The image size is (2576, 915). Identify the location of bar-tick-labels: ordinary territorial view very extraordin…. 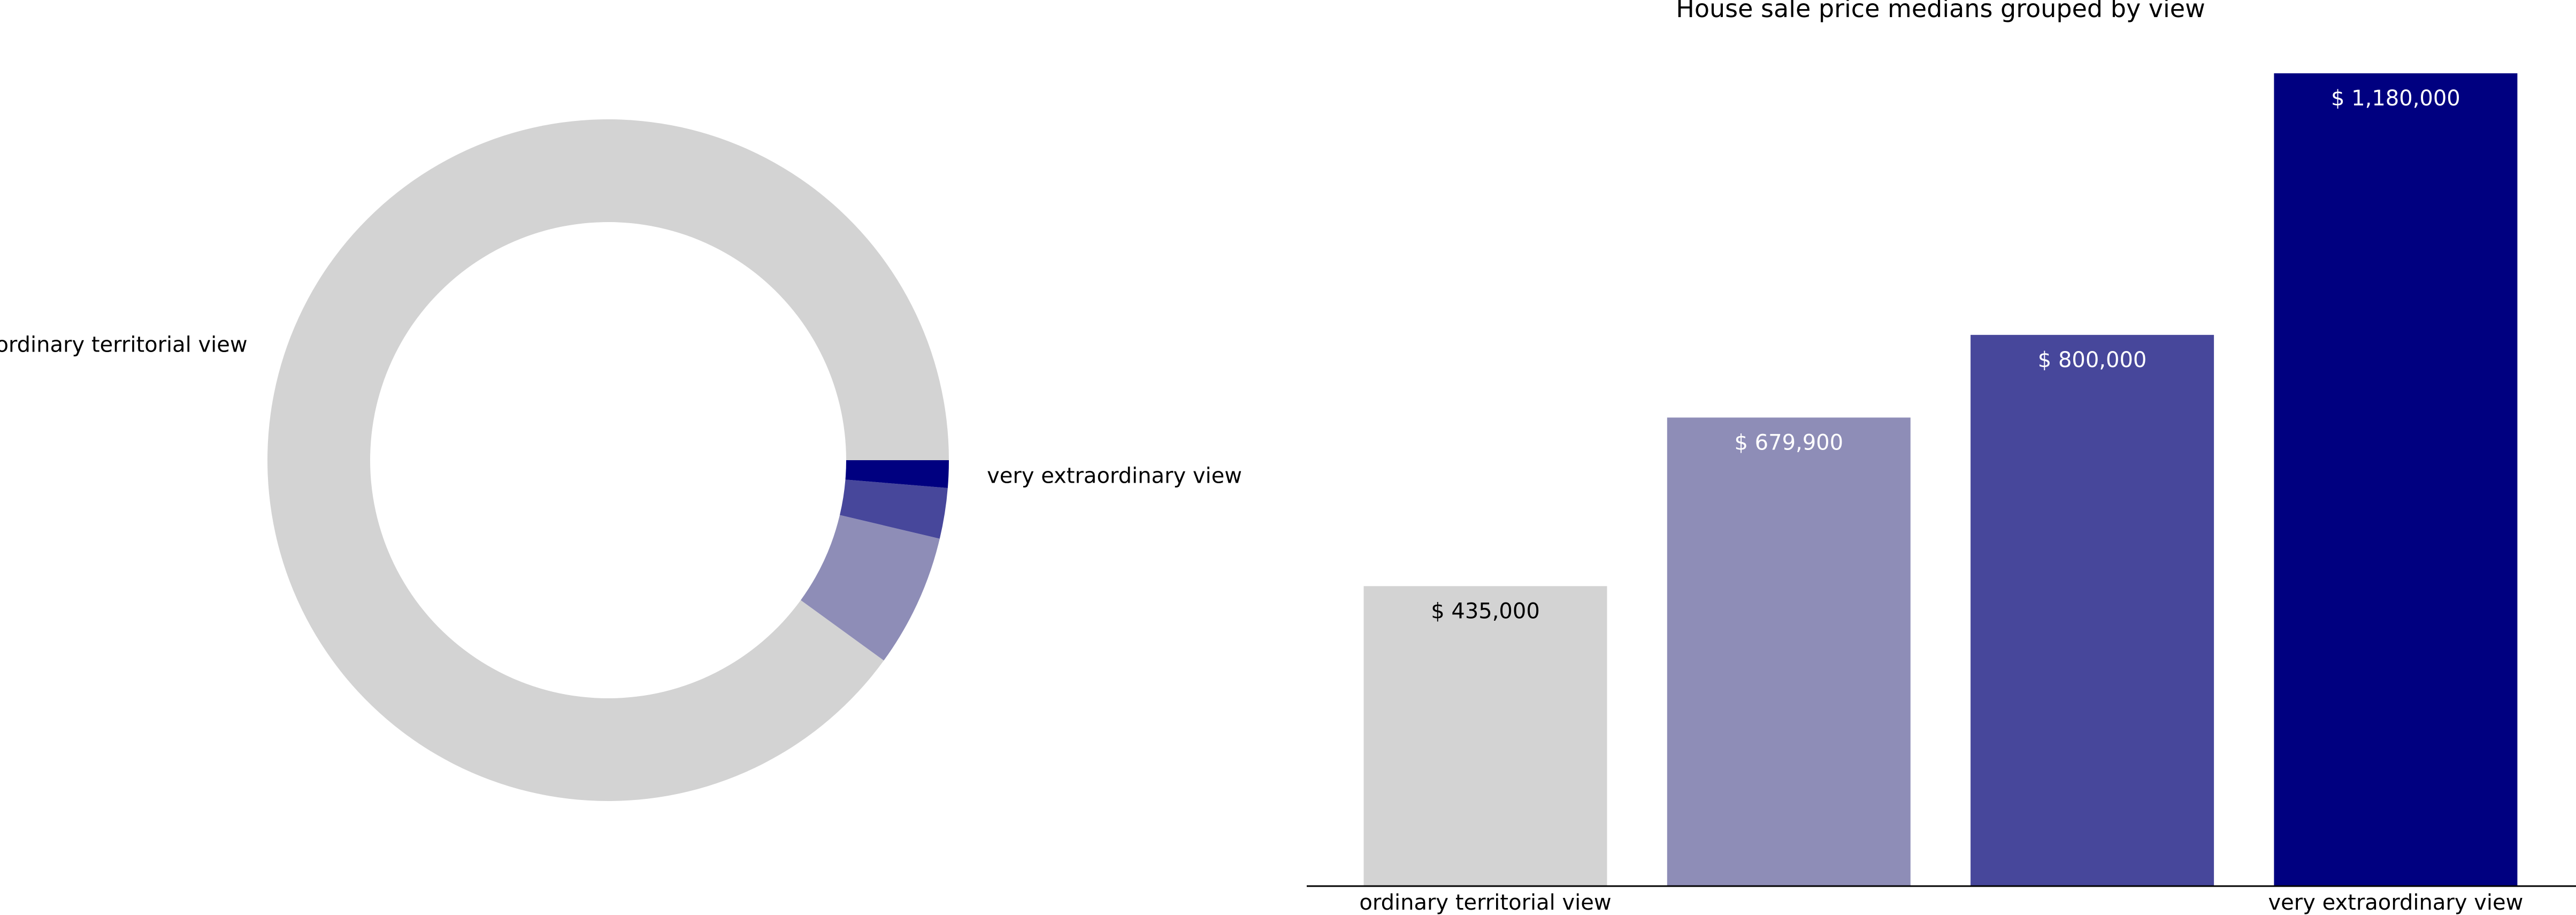
(1941, 903).